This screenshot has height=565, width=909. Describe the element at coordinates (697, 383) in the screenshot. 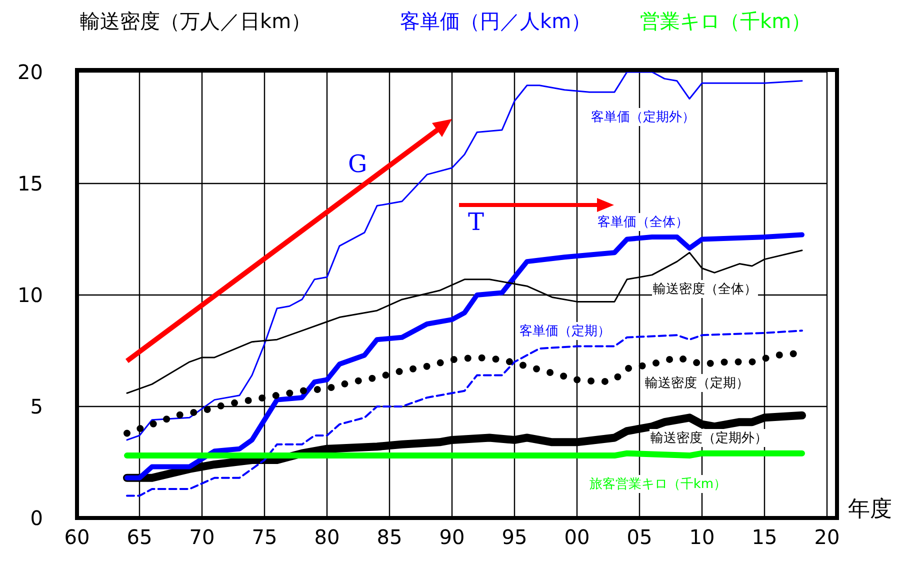

I see `series-label: 輸送密度（定期）` at that location.